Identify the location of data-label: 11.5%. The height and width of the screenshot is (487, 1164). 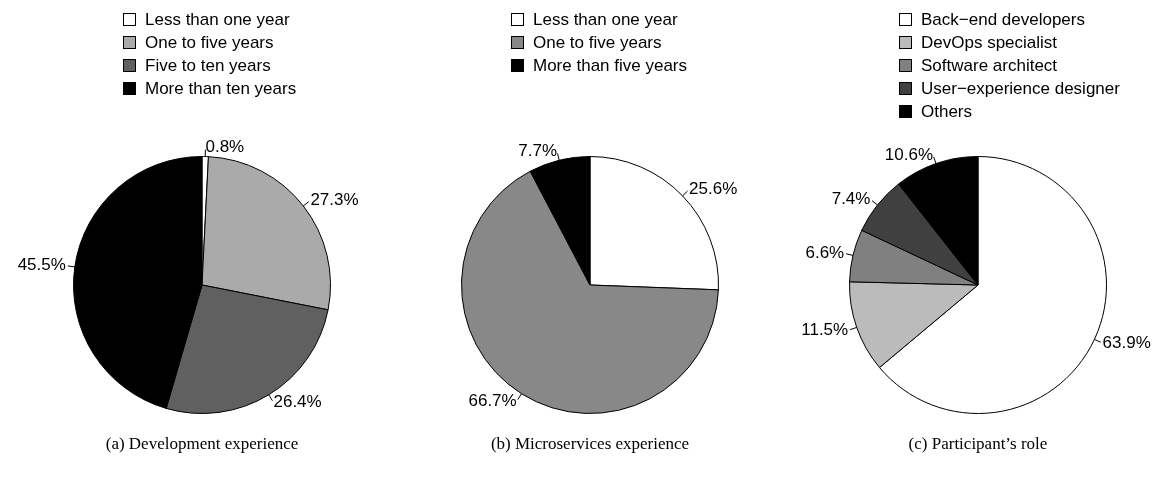
(825, 330).